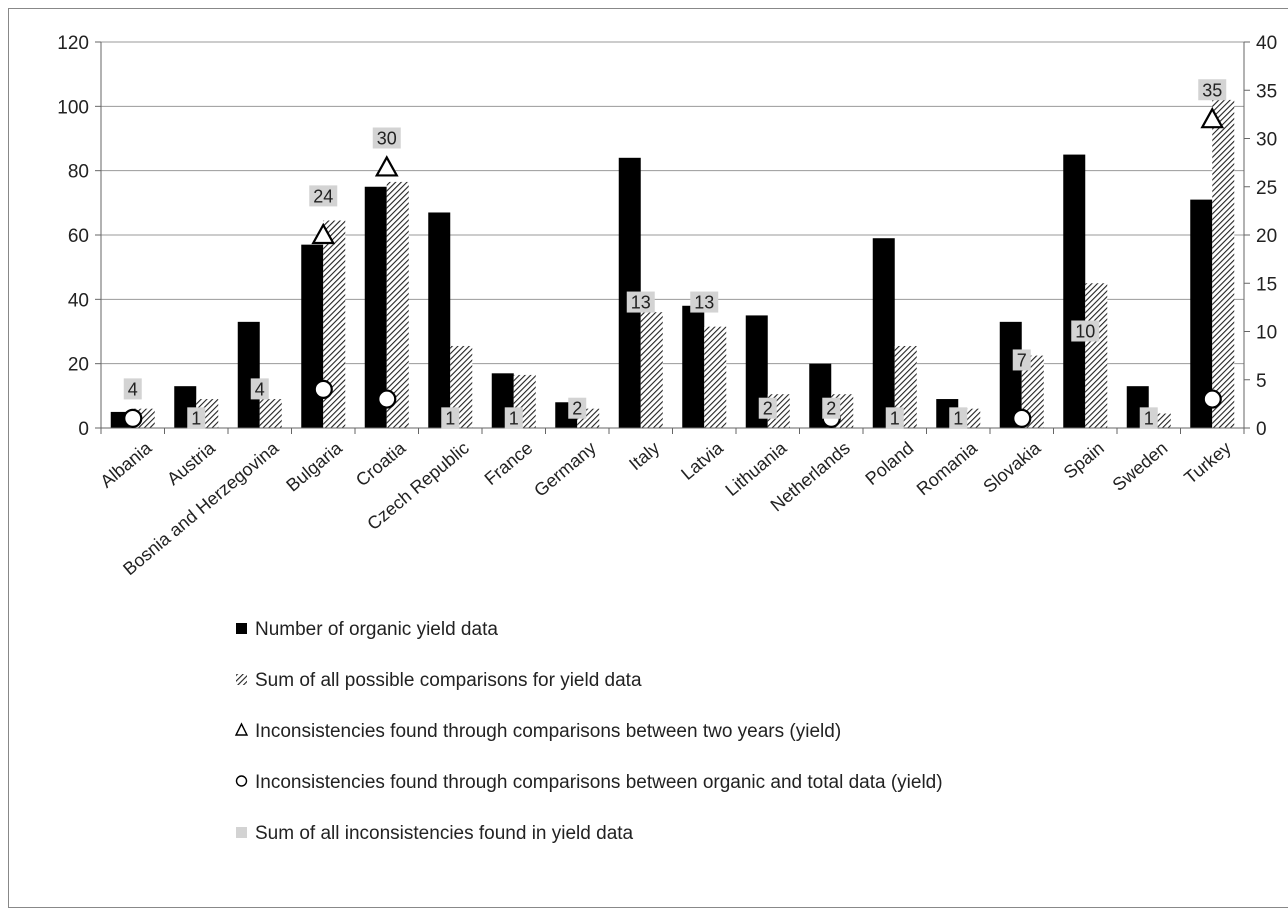 Image resolution: width=1288 pixels, height=908 pixels. I want to click on right-tick-label: 0, so click(1261, 429).